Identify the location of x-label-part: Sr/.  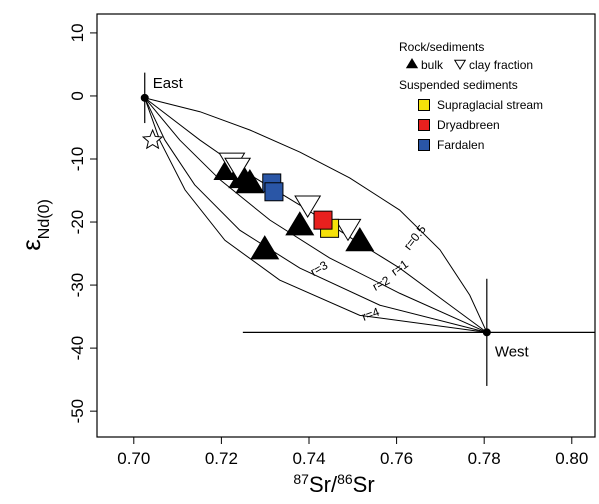
(323, 484).